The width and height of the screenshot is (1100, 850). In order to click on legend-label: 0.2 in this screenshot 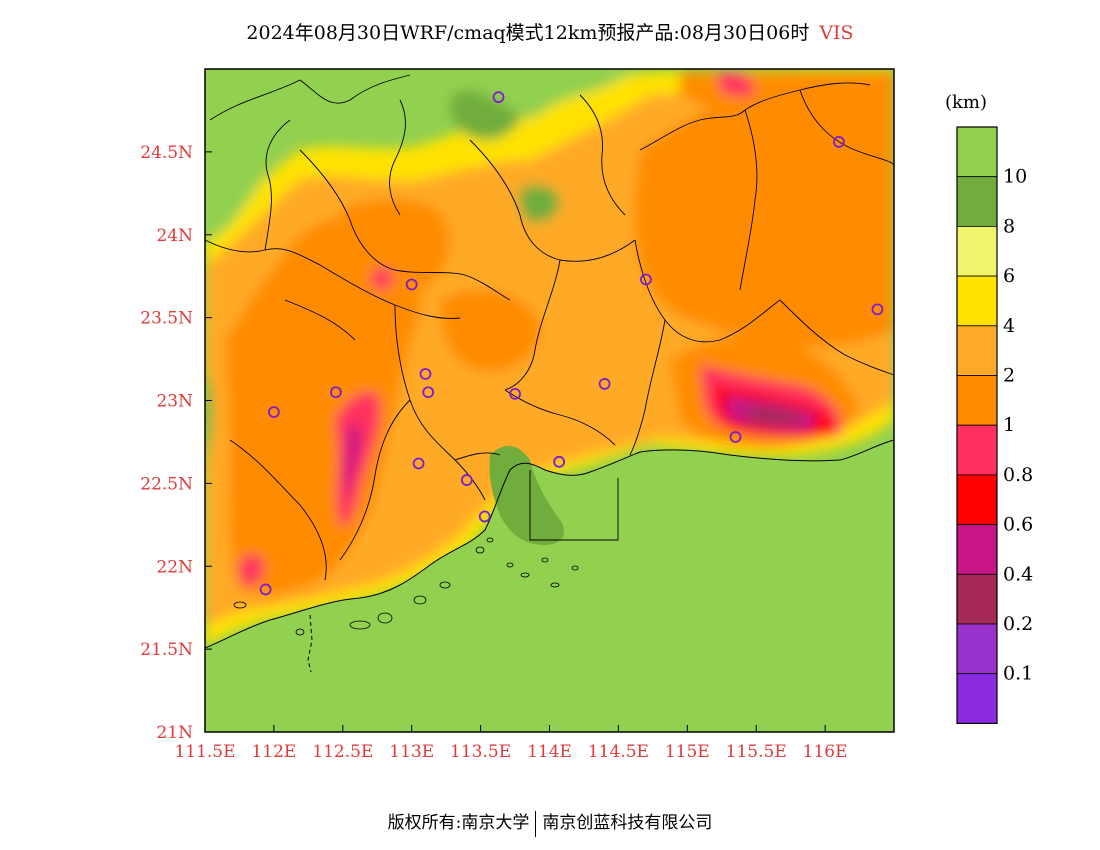, I will do `click(1018, 624)`.